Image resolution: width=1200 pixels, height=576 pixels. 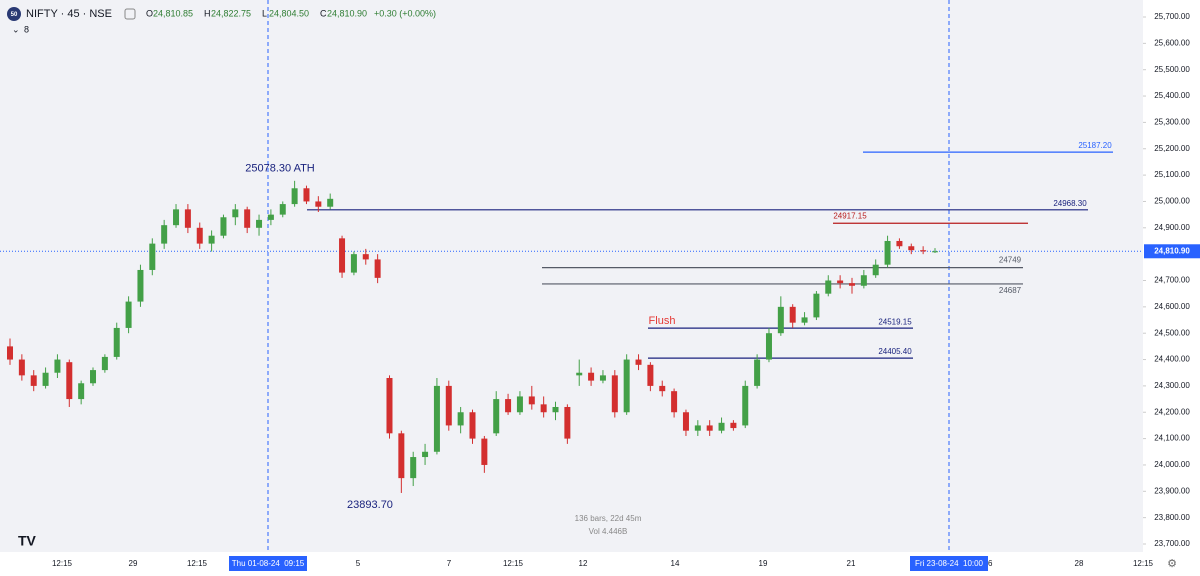 I want to click on level-label: 24519.15, so click(x=895, y=321).